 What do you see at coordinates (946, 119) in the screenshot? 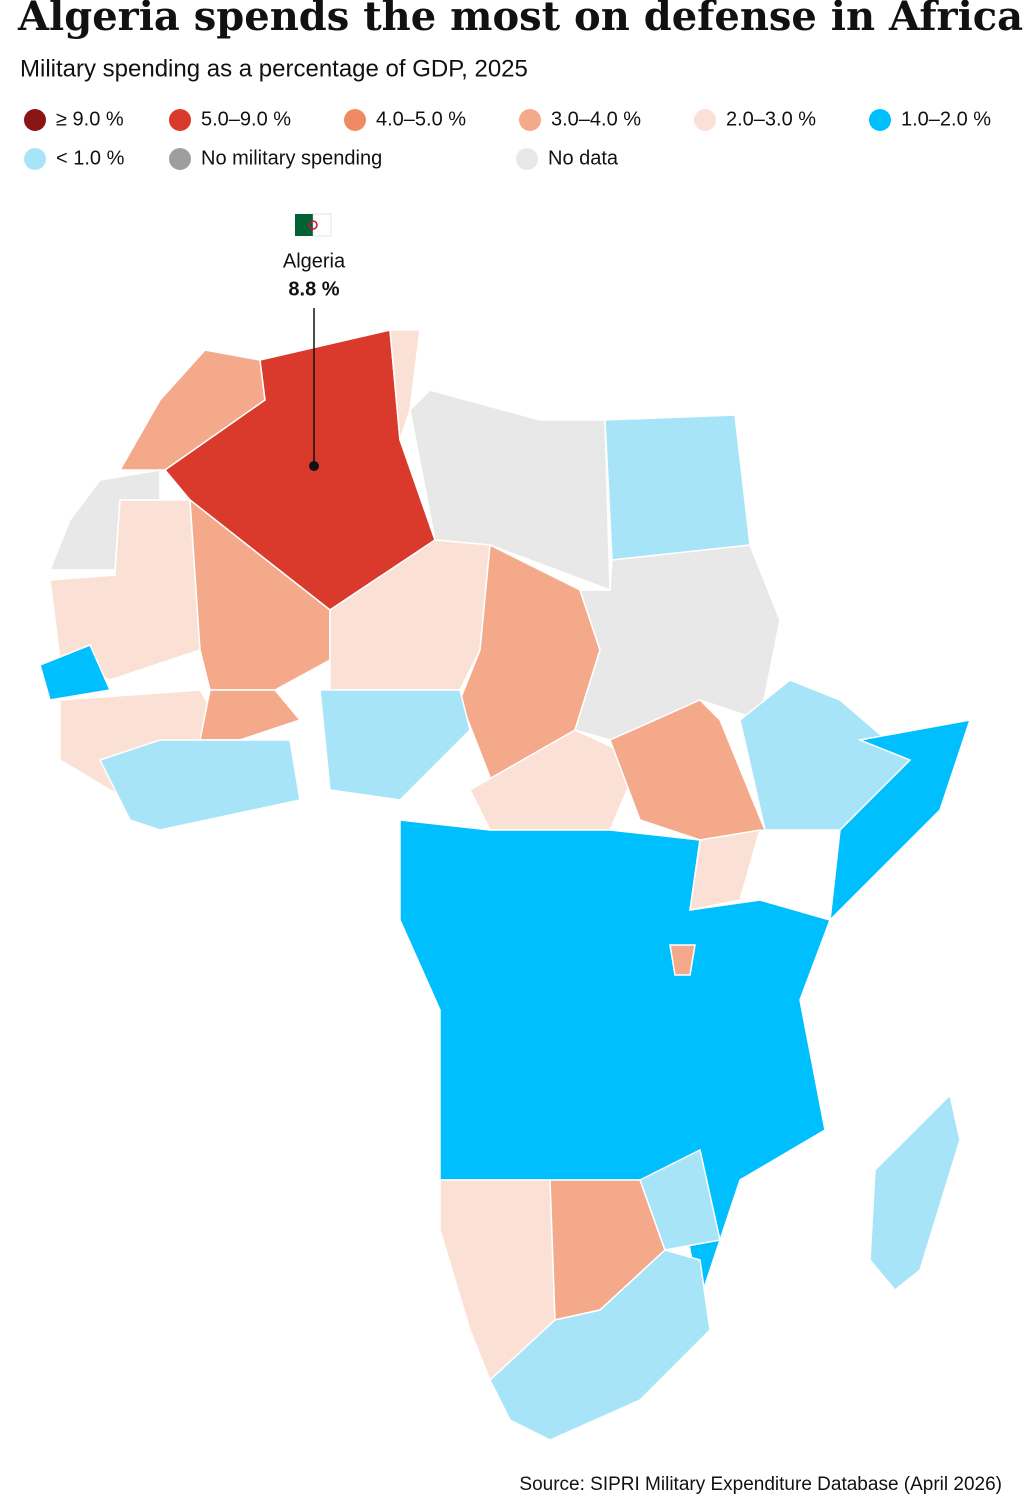
I see `legend-label: 1.0–2.0 %` at bounding box center [946, 119].